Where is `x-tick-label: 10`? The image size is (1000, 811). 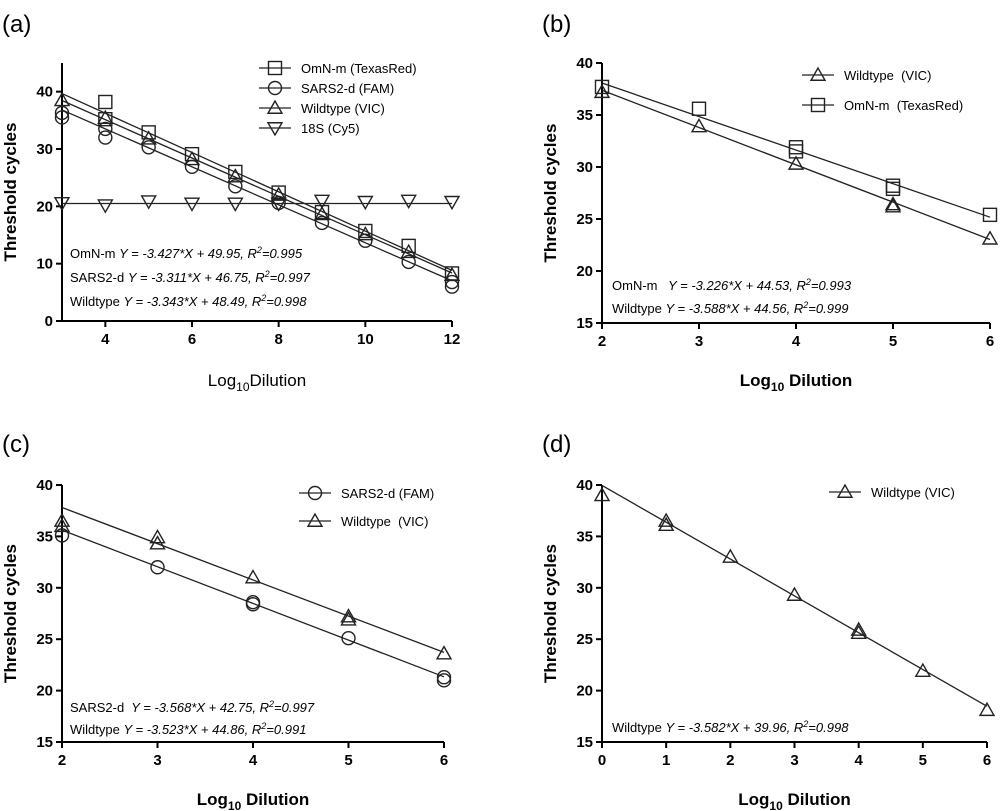 x-tick-label: 10 is located at coordinates (365, 339).